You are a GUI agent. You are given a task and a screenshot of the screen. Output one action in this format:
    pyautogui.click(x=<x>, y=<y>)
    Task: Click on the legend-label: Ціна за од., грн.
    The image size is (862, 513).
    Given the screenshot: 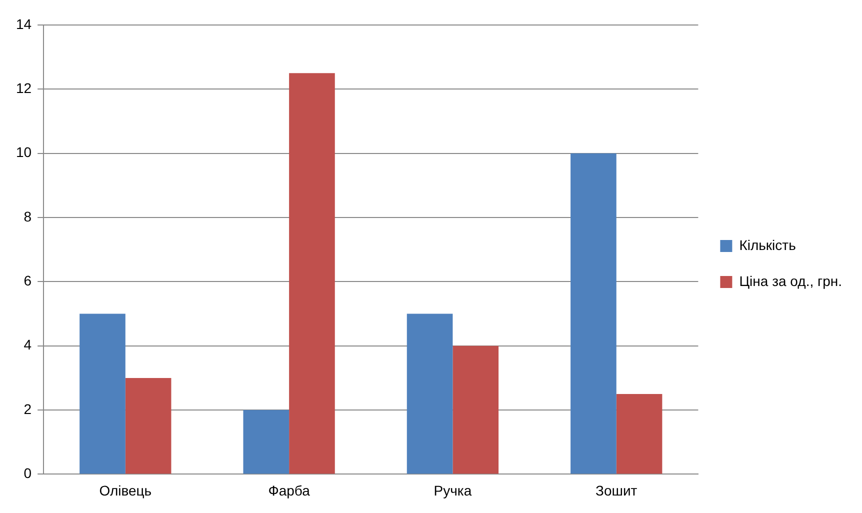 What is the action you would take?
    pyautogui.click(x=790, y=280)
    